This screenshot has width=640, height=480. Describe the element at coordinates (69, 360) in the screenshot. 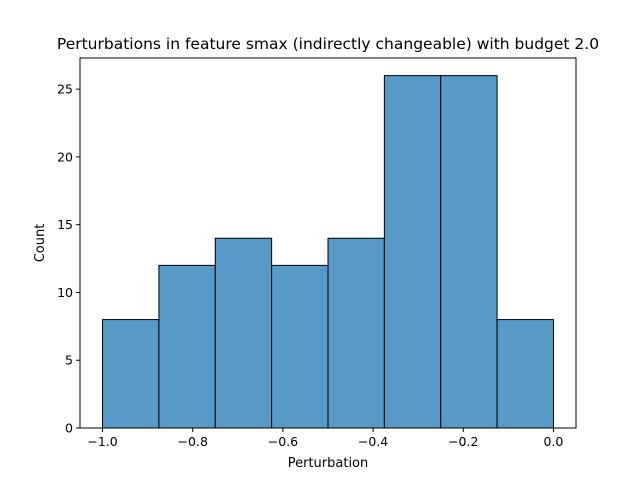

I see `y-tick-label: 5` at that location.